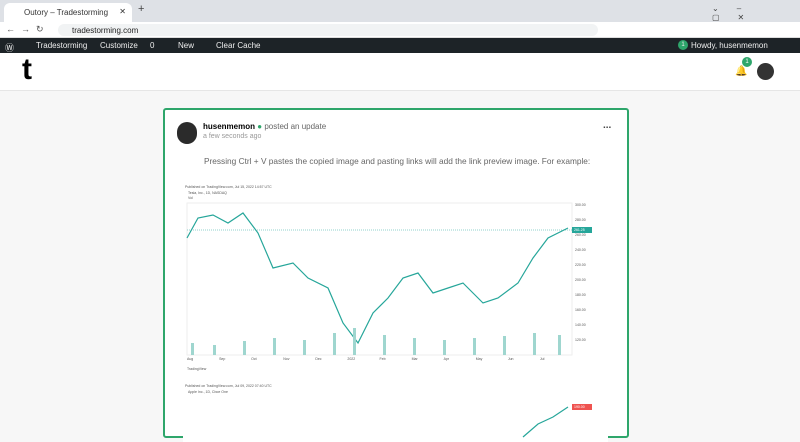  I want to click on bell: 🔔, so click(741, 71).